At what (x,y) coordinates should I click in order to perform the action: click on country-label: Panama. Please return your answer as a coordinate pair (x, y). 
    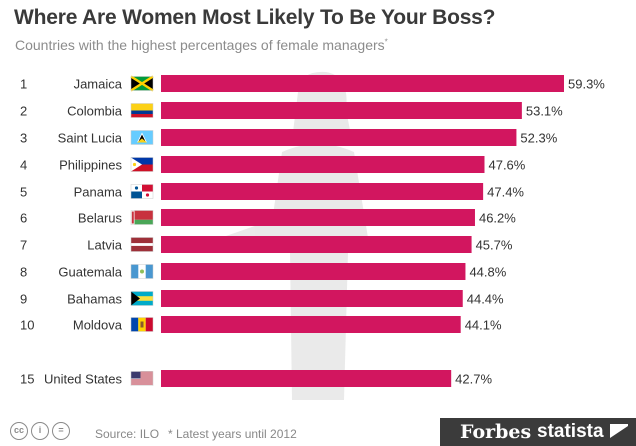
    Looking at the image, I should click on (98, 192).